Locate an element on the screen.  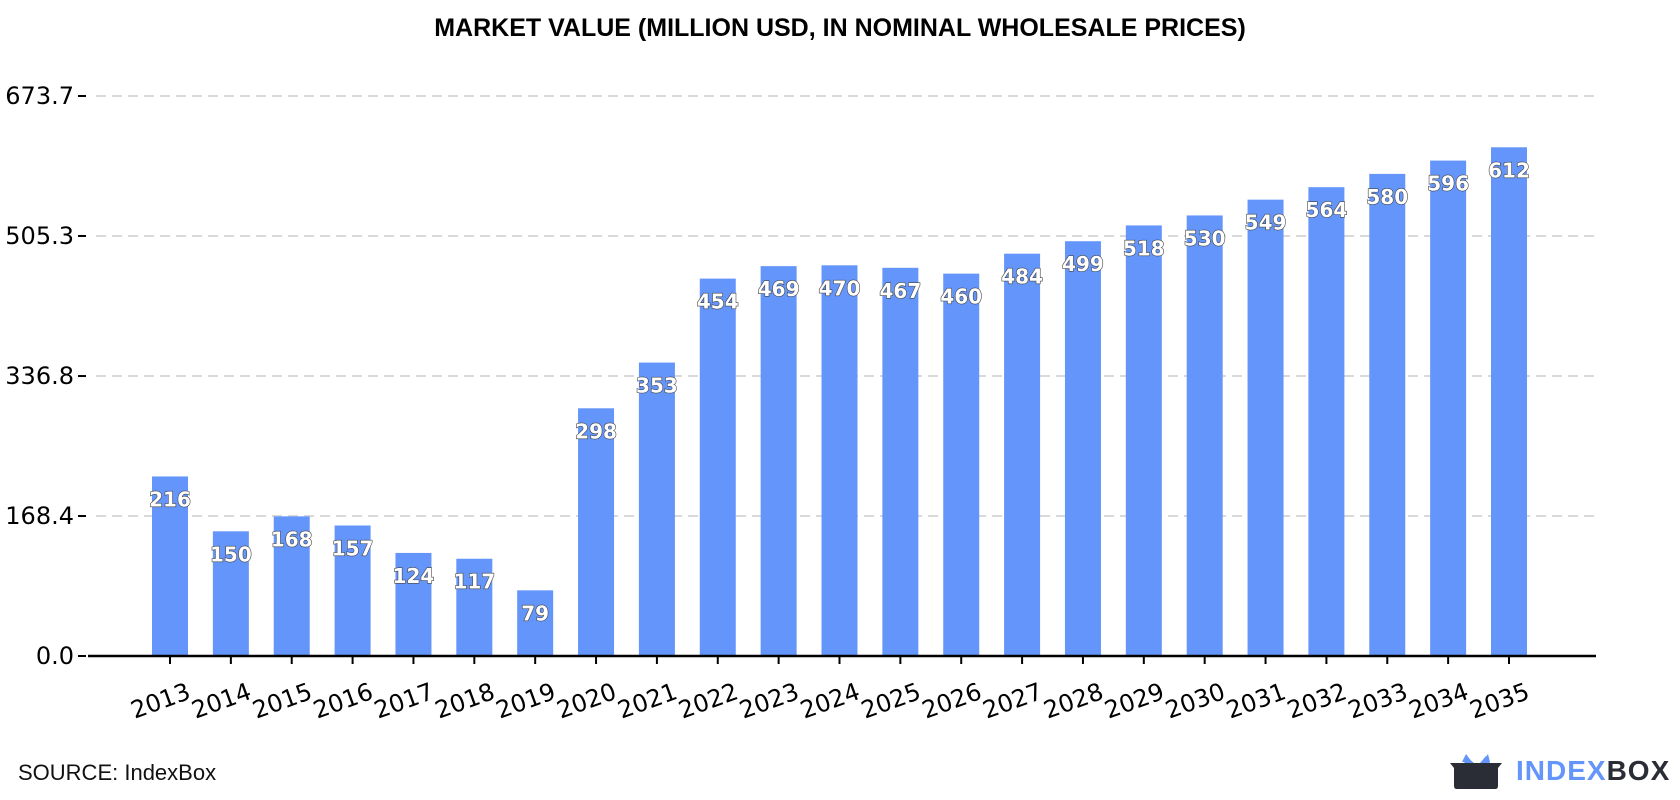
x-tick-label: 2023 is located at coordinates (769, 700).